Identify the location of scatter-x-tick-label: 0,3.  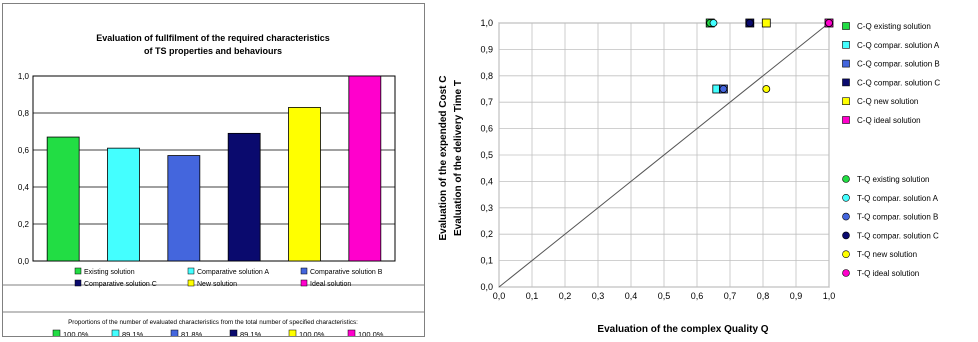
(598, 296).